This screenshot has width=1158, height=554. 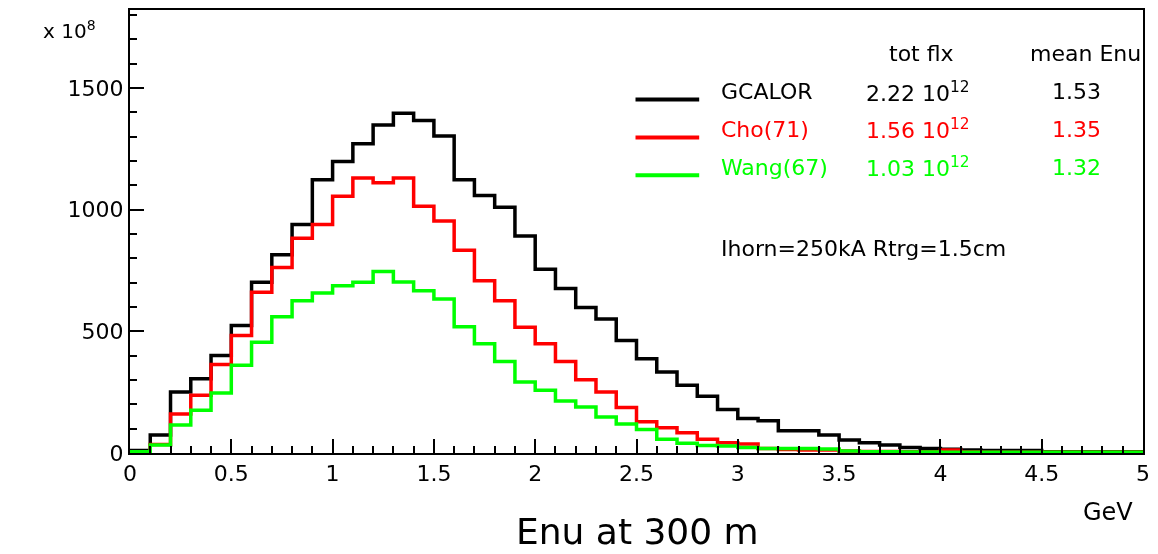 What do you see at coordinates (839, 474) in the screenshot?
I see `x-tick-label: 3.5` at bounding box center [839, 474].